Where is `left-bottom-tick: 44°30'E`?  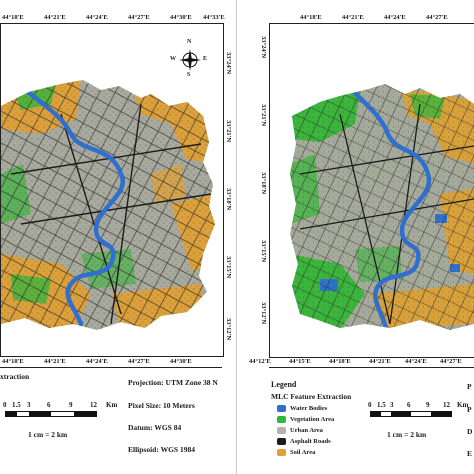
left-bottom-tick: 44°30'E is located at coordinates (181, 361).